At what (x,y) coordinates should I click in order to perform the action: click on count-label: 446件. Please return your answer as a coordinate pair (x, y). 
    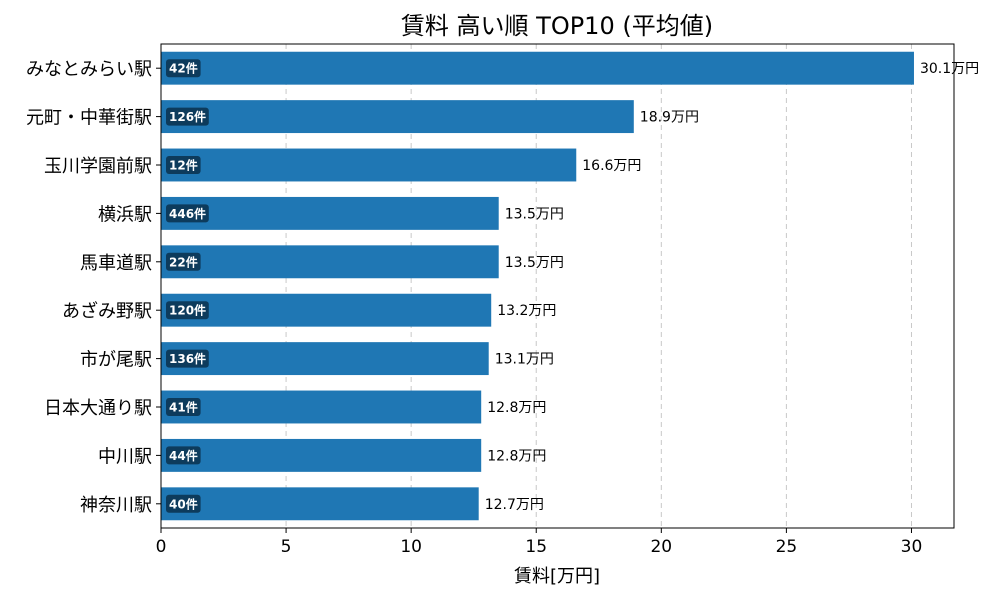
    Looking at the image, I should click on (187, 213).